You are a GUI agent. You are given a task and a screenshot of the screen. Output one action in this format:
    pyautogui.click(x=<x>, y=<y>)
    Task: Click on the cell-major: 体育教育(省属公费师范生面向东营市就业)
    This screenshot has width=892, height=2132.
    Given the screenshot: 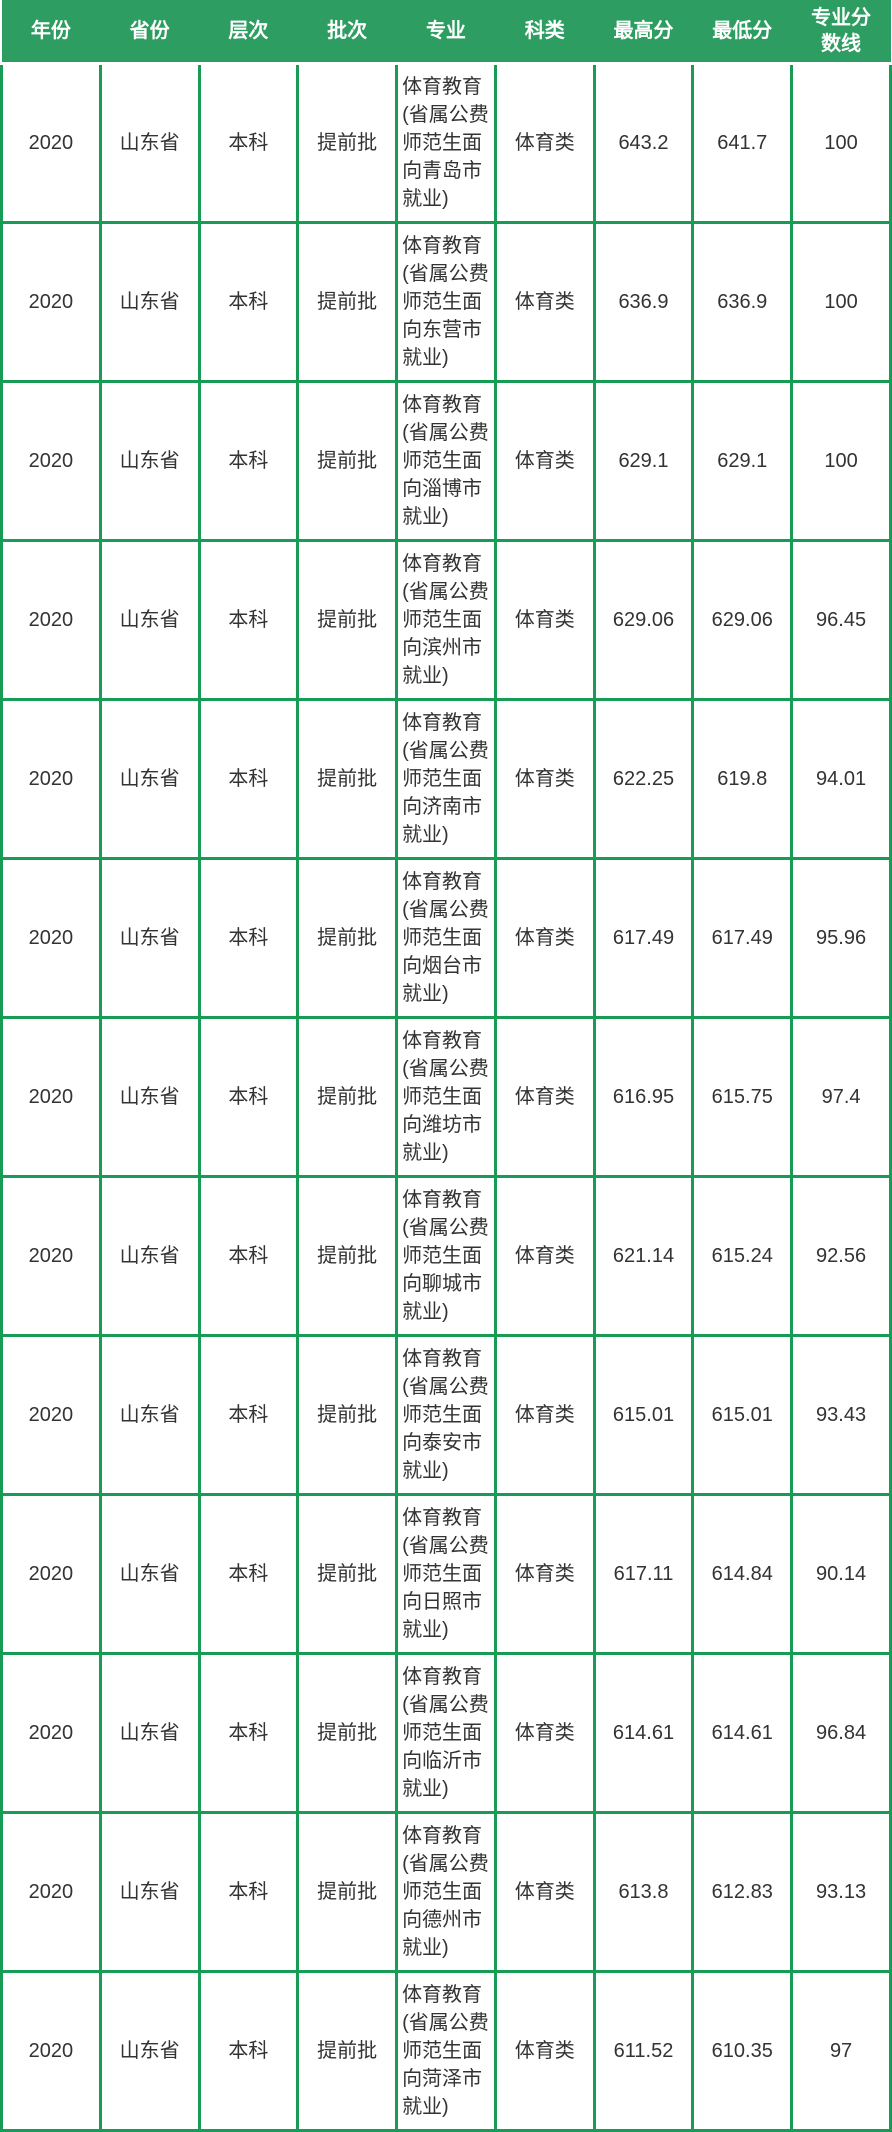 What is the action you would take?
    pyautogui.click(x=446, y=302)
    